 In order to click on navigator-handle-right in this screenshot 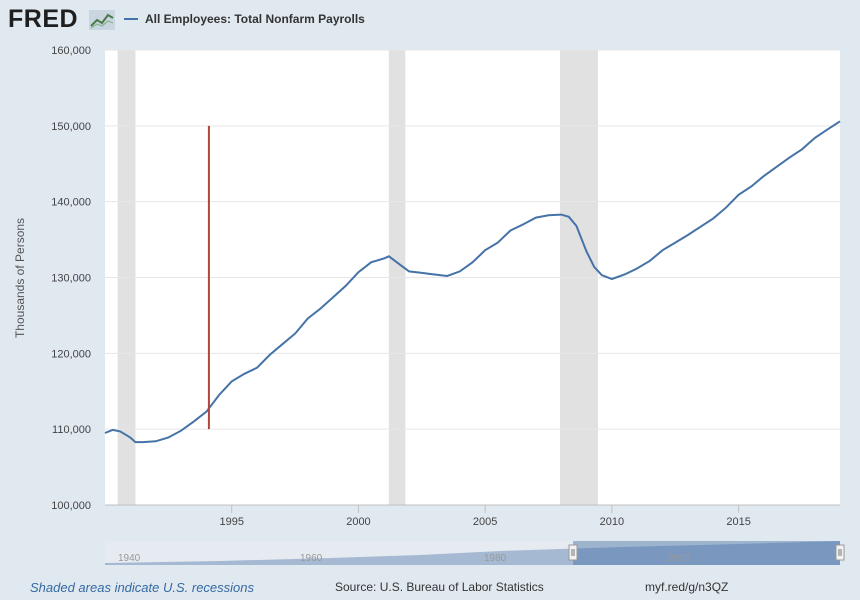, I will do `click(840, 552)`.